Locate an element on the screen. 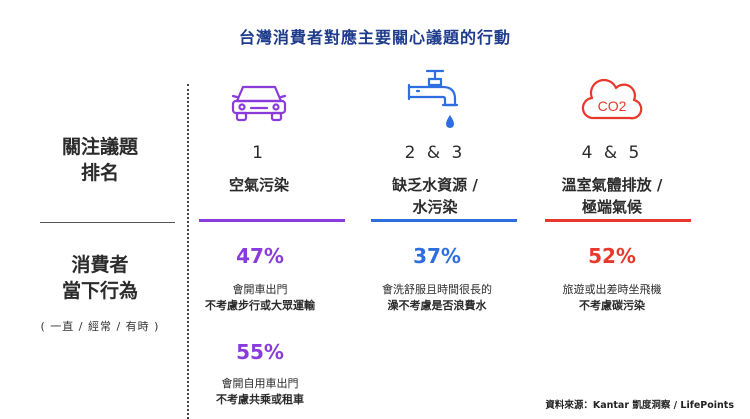  co2-text: CO2 is located at coordinates (612, 106).